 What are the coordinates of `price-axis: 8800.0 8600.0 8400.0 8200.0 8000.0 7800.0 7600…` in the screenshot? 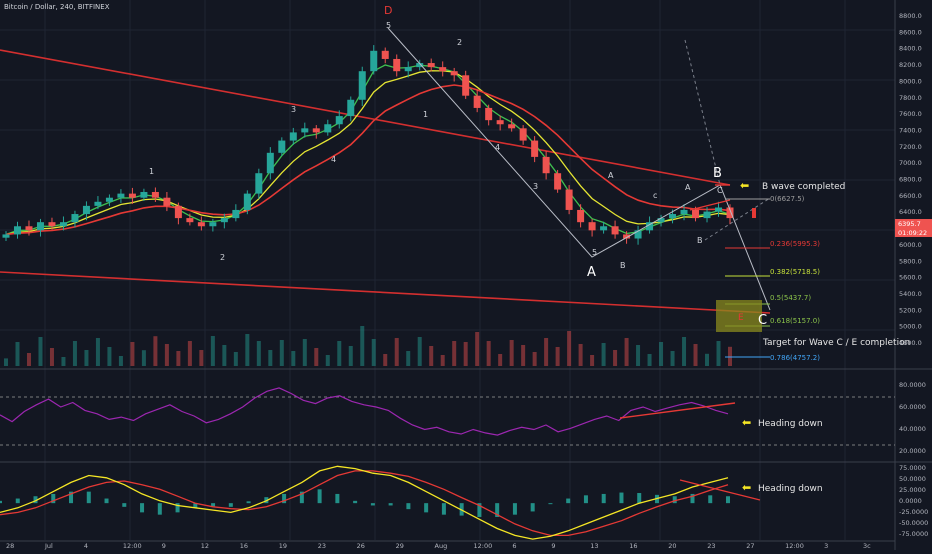 It's located at (910, 179).